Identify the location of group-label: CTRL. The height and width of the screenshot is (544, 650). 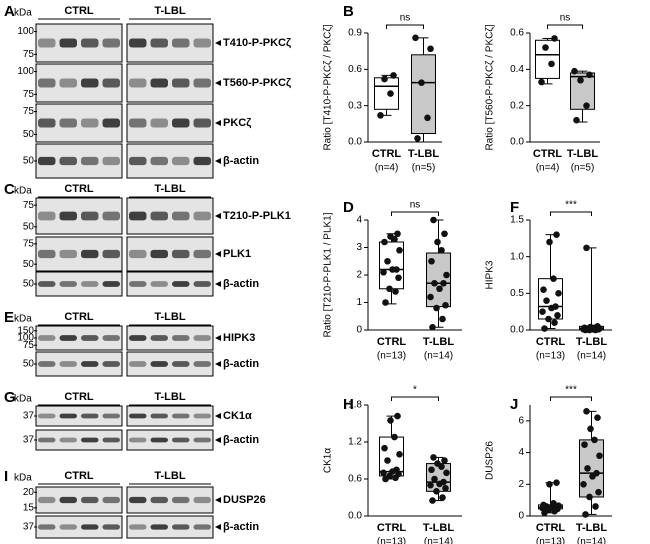
(79, 11).